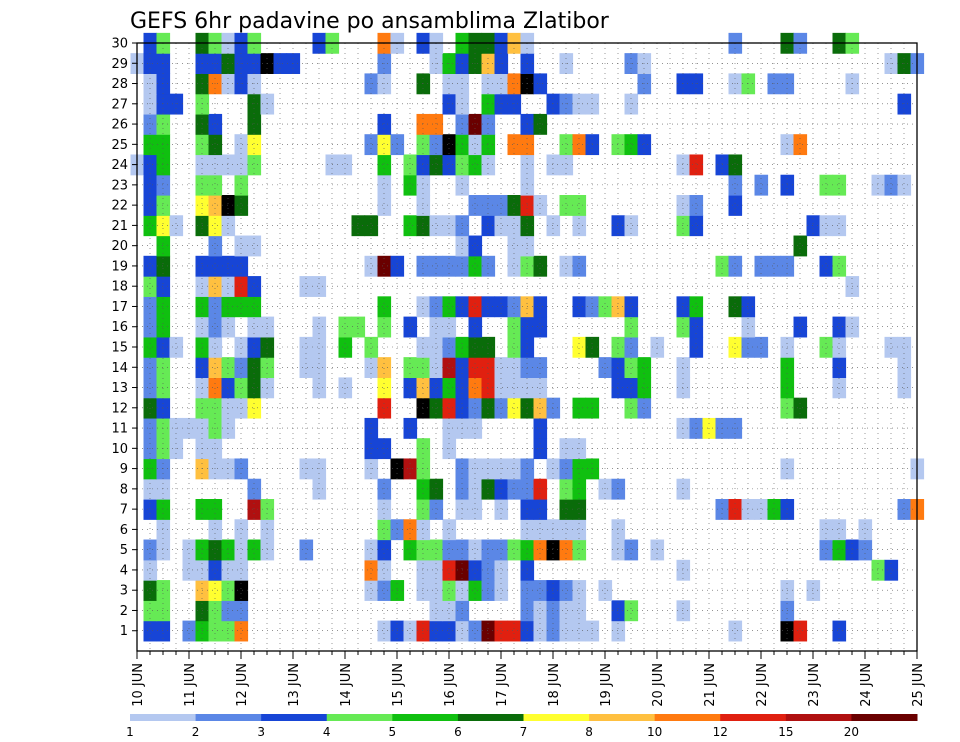 The image size is (960, 742). Describe the element at coordinates (124, 510) in the screenshot. I see `y-tick-label: 7` at that location.